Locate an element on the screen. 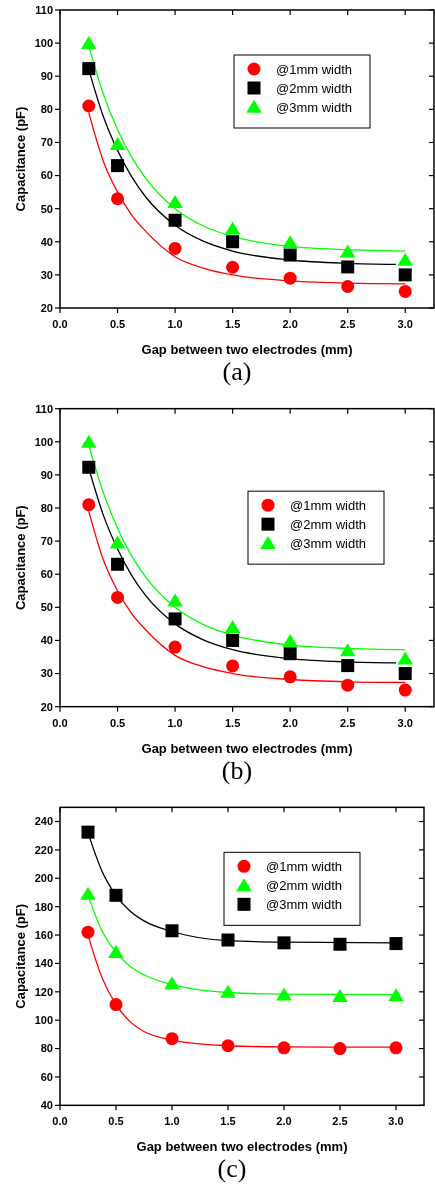 The height and width of the screenshot is (1196, 435). y-tick-label: 220 is located at coordinates (43, 849).